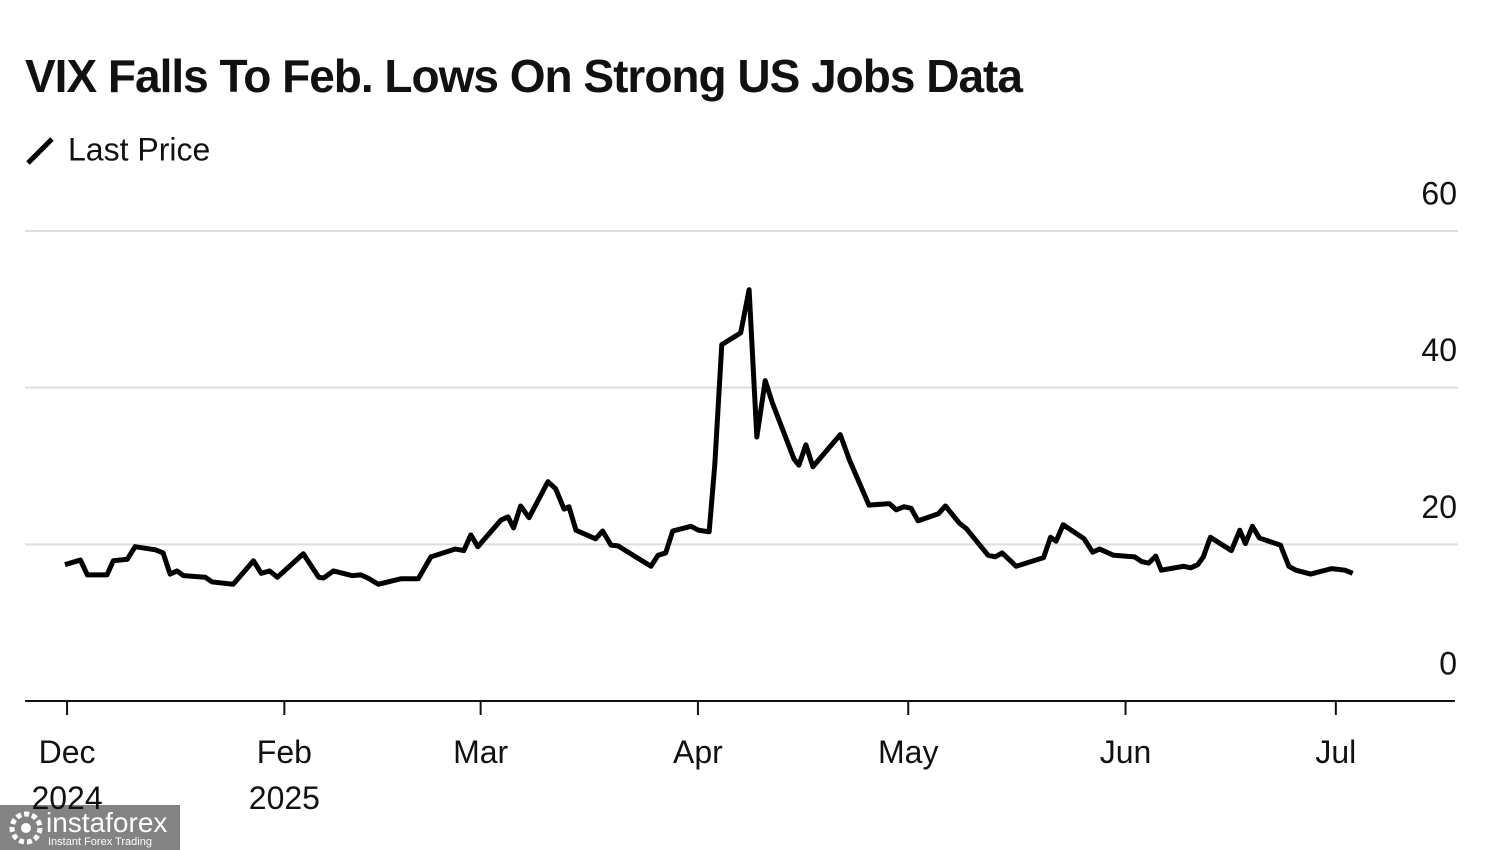 Image resolution: width=1500 pixels, height=850 pixels. Describe the element at coordinates (40, 151) in the screenshot. I see `legend-swatch` at that location.